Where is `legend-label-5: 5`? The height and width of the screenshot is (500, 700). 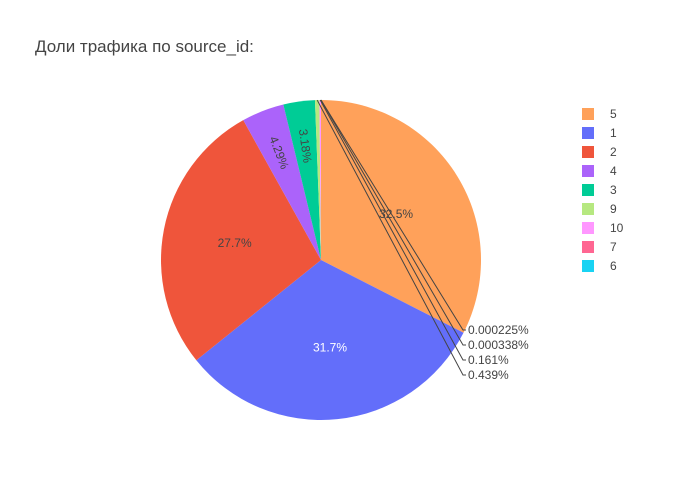 legend-label-5: 5 is located at coordinates (613, 114).